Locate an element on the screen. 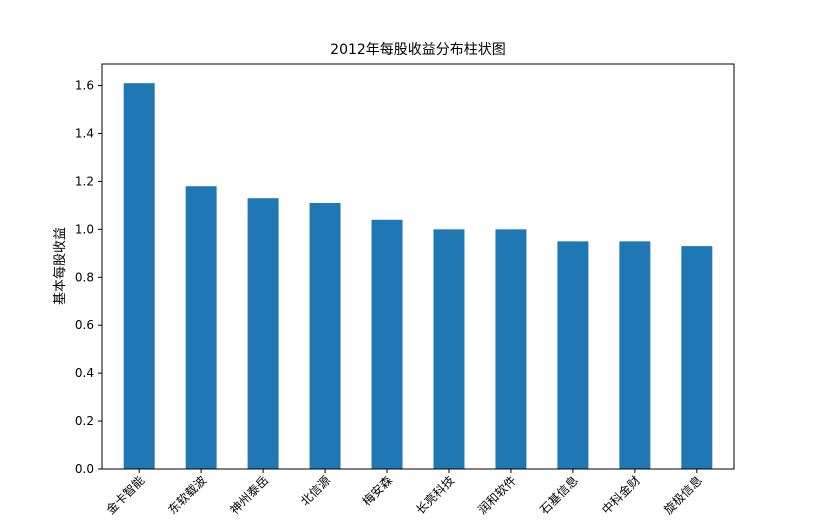  y-tick-label-5: 1.0 is located at coordinates (84, 229).